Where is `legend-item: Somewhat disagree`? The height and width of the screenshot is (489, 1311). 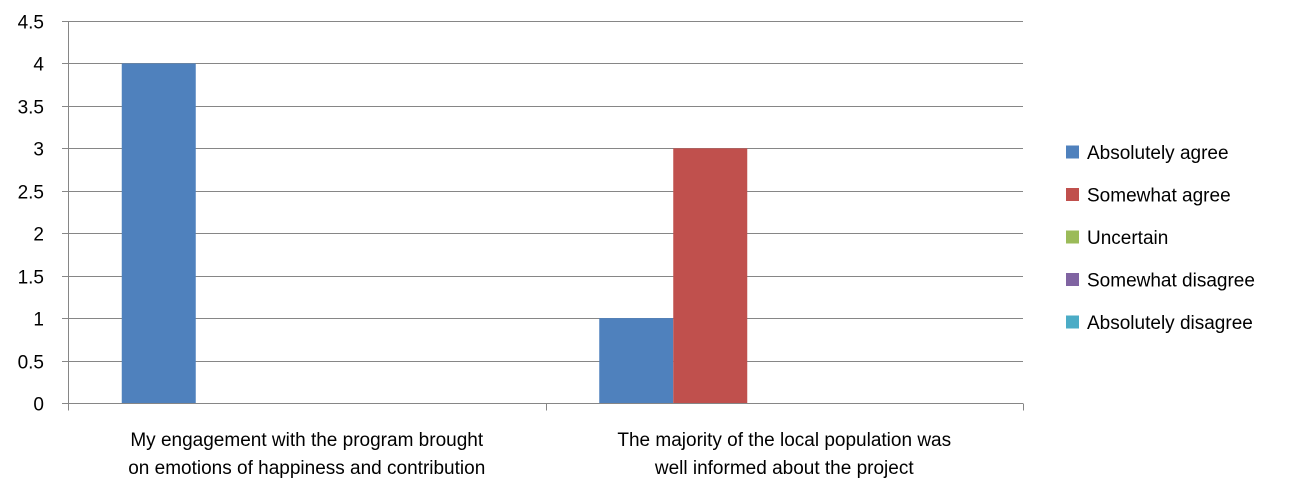
legend-item: Somewhat disagree is located at coordinates (1160, 281).